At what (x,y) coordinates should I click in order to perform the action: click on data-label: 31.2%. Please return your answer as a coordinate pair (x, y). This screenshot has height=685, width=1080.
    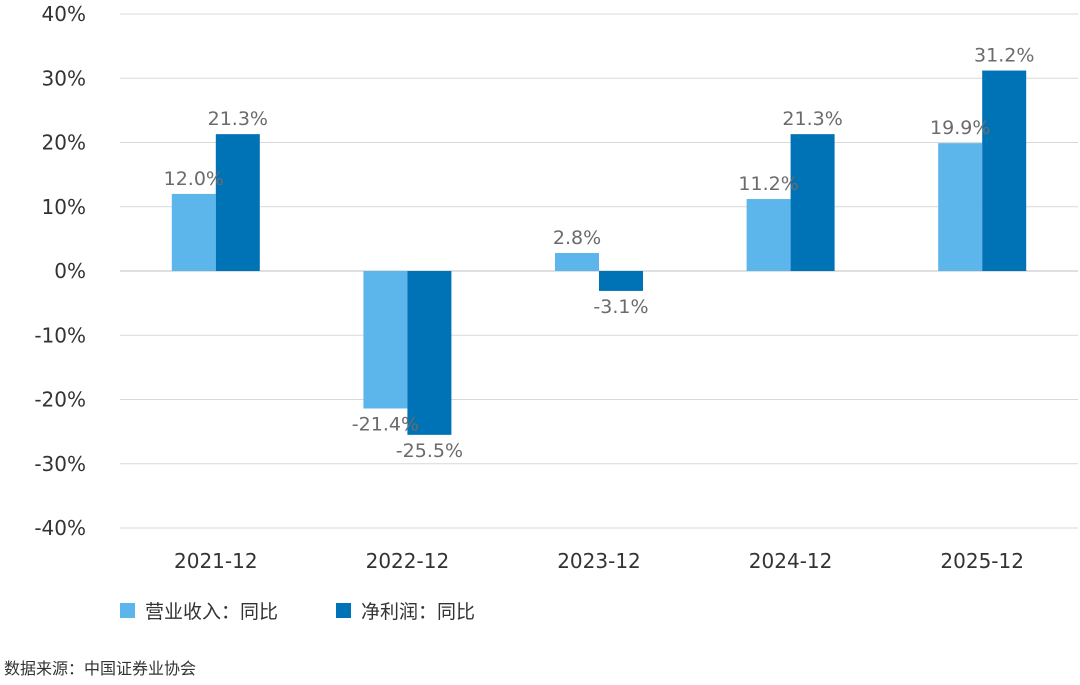
    Looking at the image, I should click on (1004, 56).